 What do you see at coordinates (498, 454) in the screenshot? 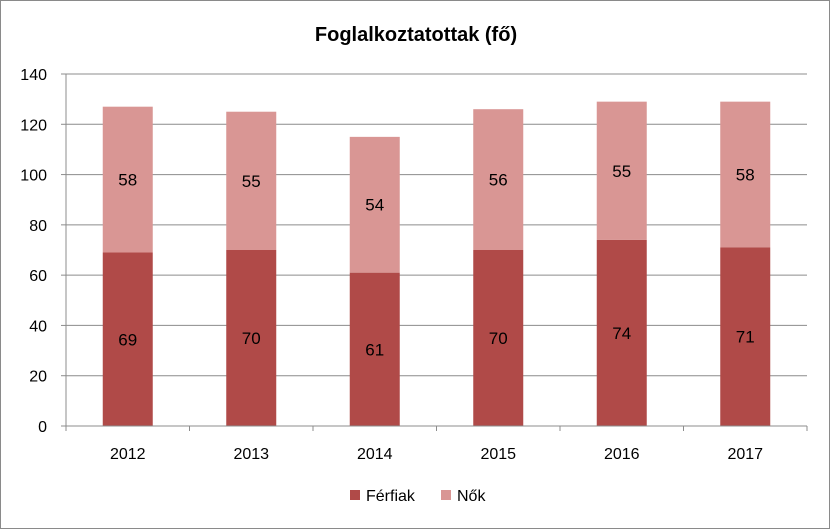
I see `x-tick-label: 2015` at bounding box center [498, 454].